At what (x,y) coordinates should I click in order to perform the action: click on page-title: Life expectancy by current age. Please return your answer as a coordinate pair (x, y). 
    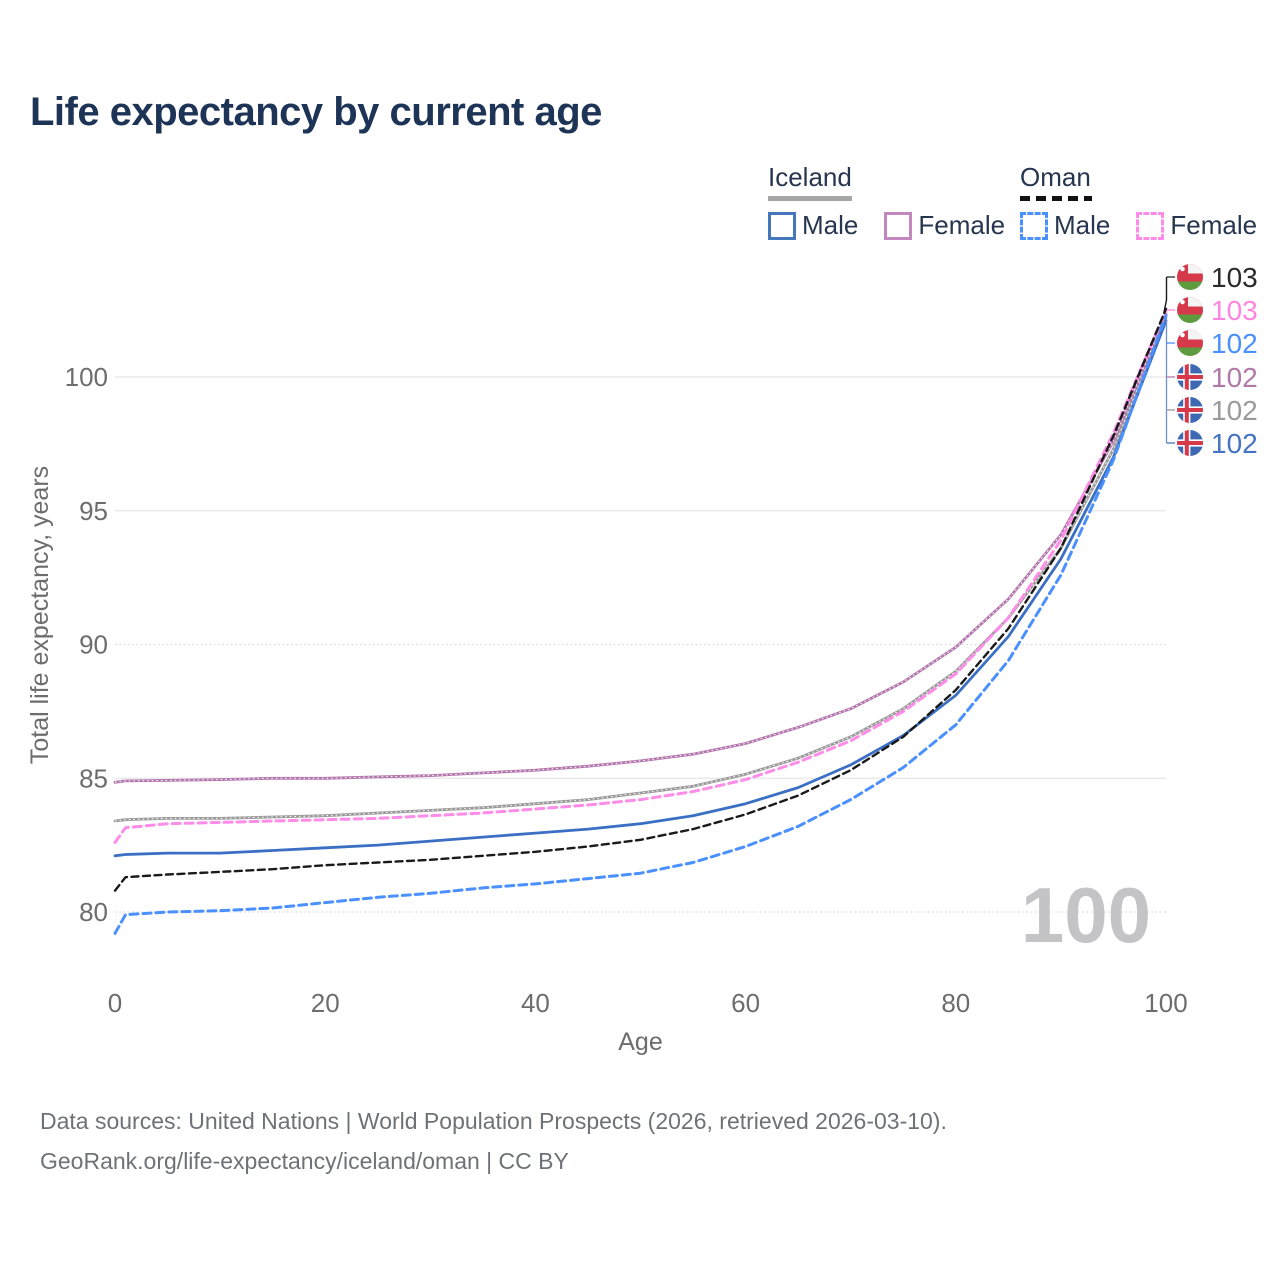
    Looking at the image, I should click on (316, 112).